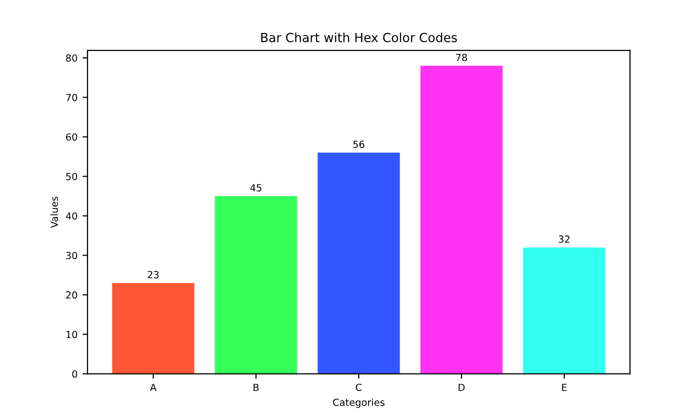 The height and width of the screenshot is (420, 700). I want to click on x-tick-label: C, so click(359, 388).